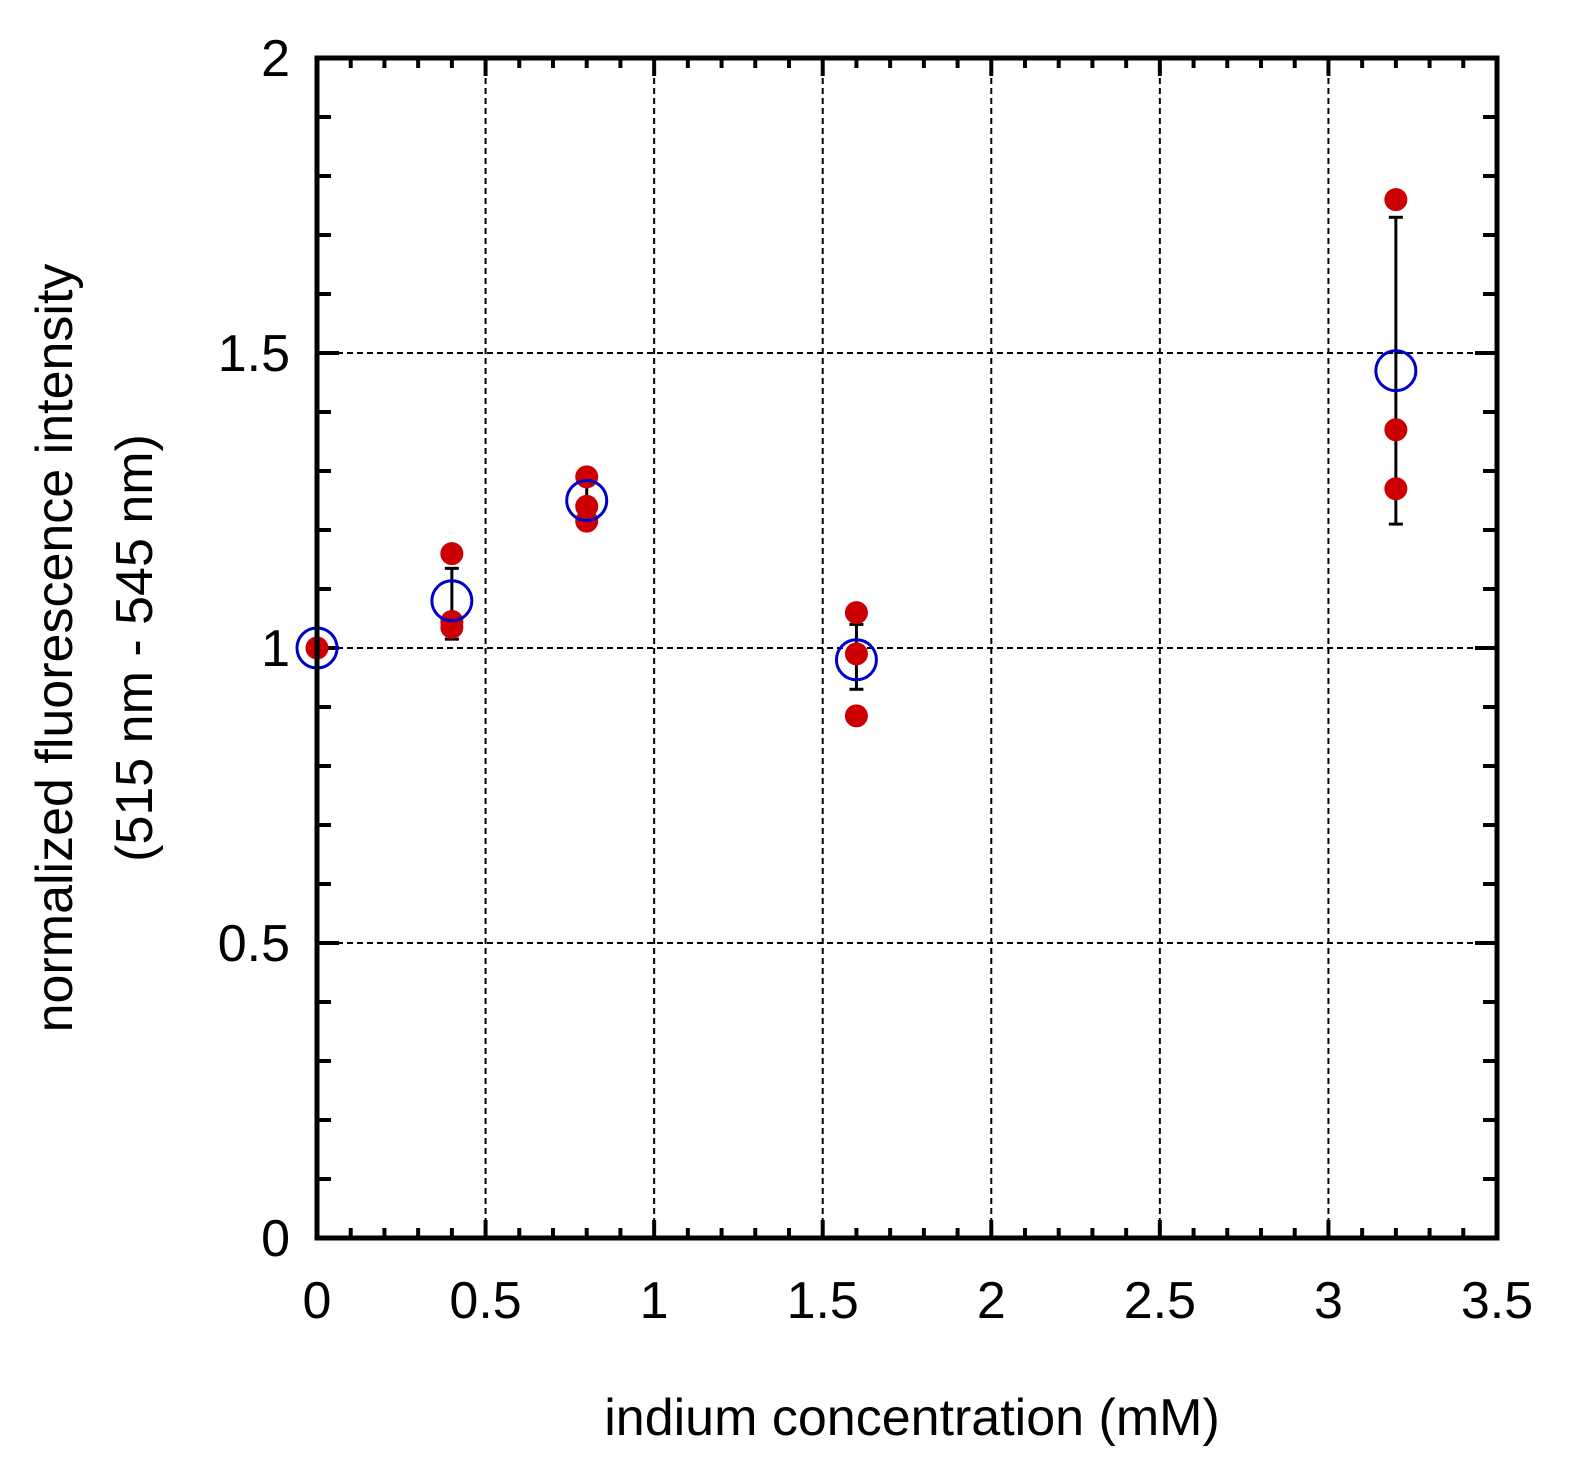 This screenshot has height=1462, width=1579. What do you see at coordinates (912, 1418) in the screenshot?
I see `x-axis-title: indium concentration (mM)` at bounding box center [912, 1418].